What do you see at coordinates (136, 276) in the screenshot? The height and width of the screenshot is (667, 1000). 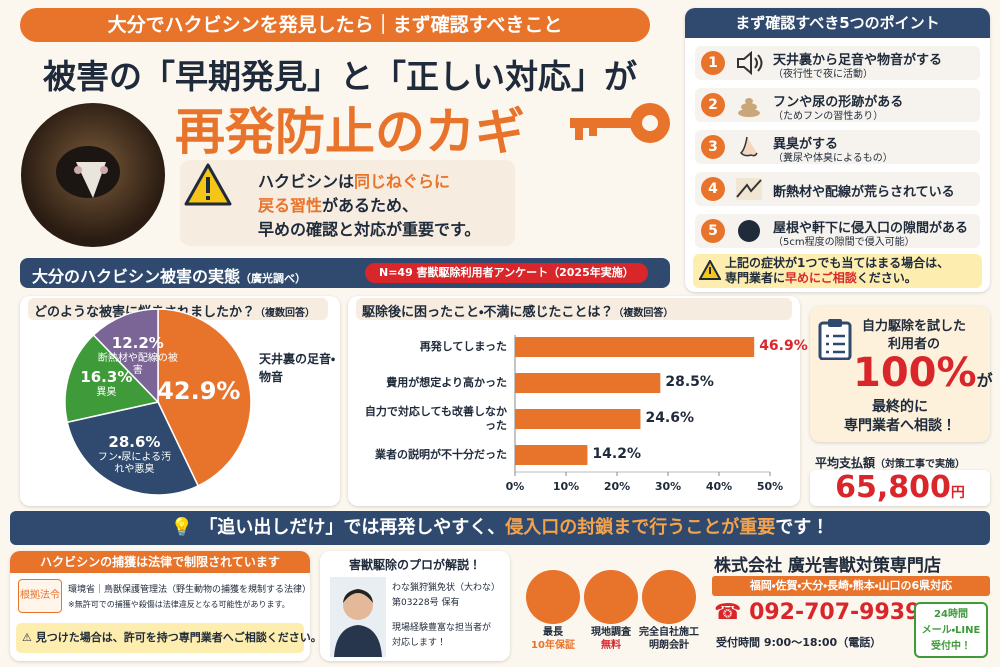 I see `text: 大分のハクビシン被害の実態` at bounding box center [136, 276].